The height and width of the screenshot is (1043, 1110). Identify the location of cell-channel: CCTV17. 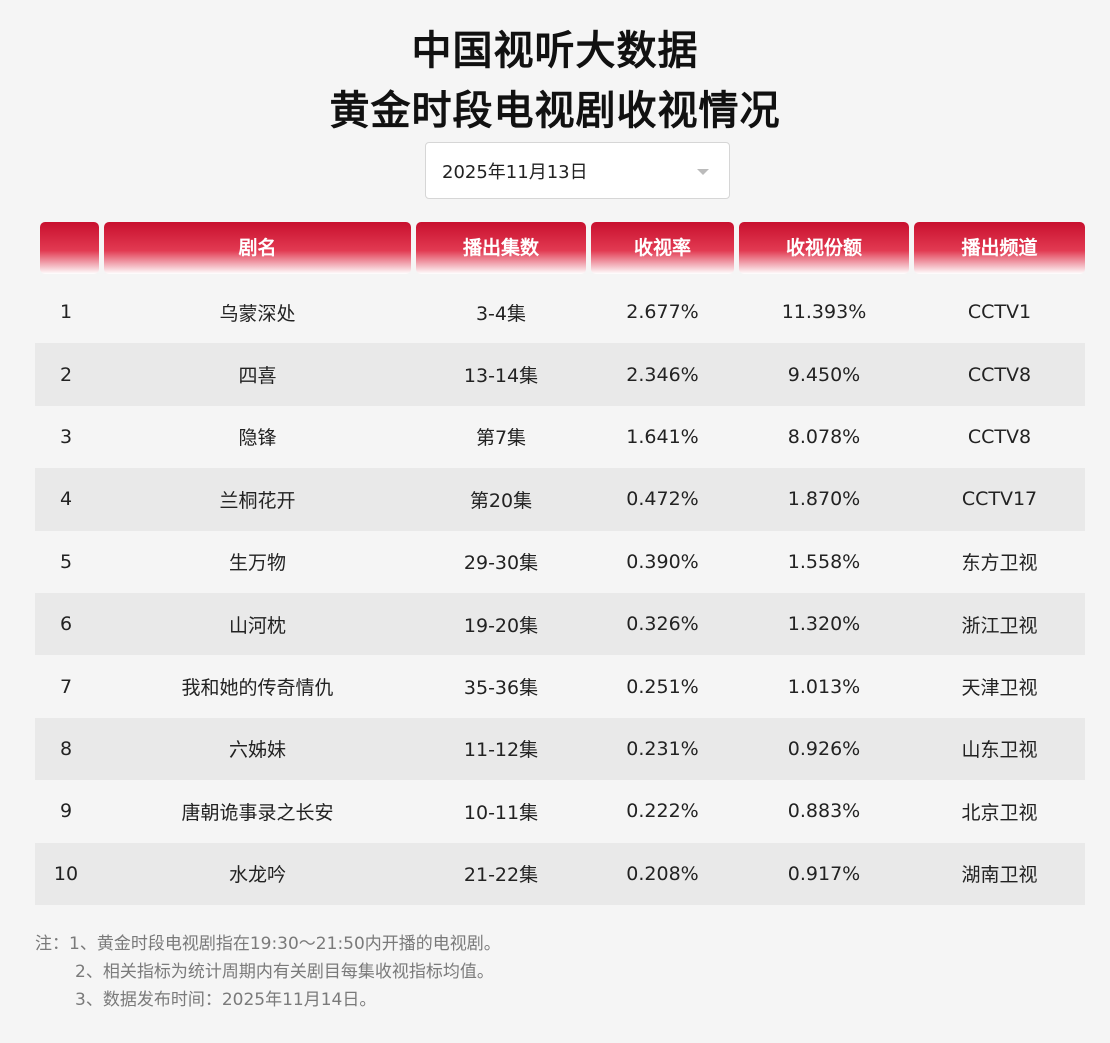
(999, 499).